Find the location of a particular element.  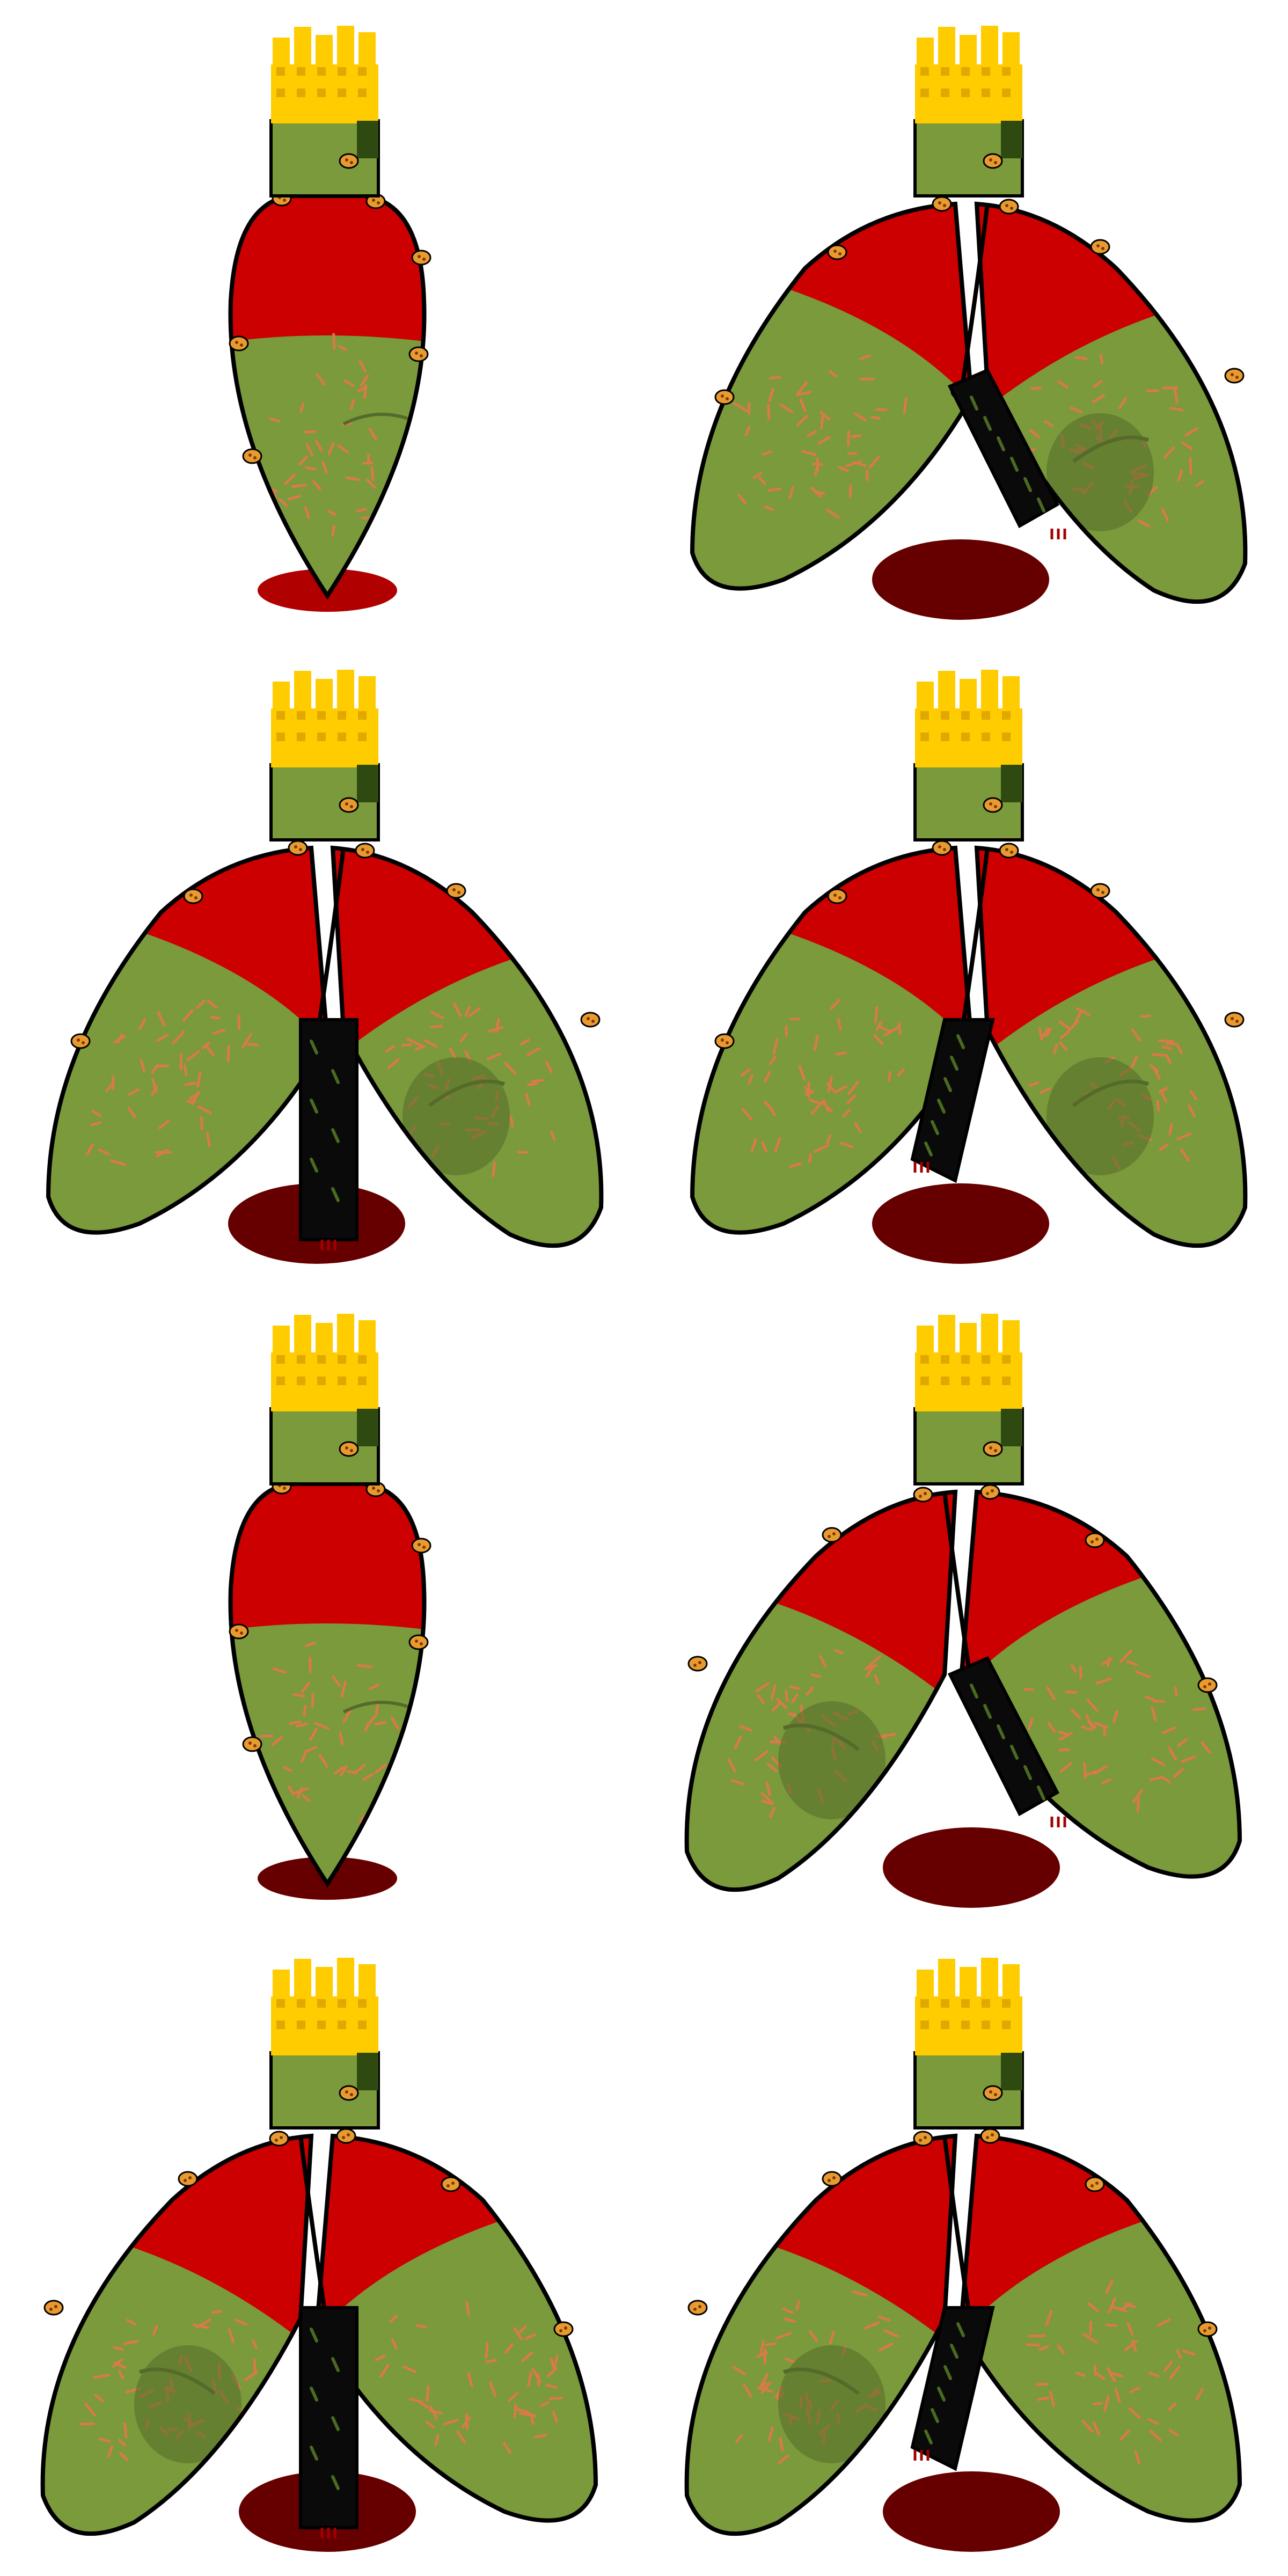

torso-red is located at coordinates (327, 1557).